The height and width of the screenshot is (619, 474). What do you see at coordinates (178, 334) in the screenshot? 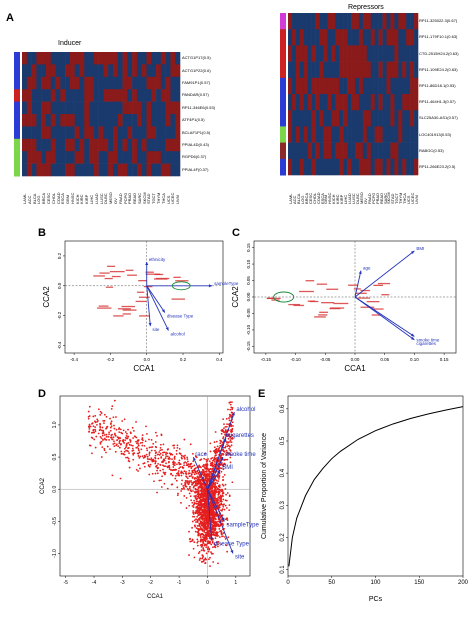
I see `vector-label: alcohol` at bounding box center [178, 334].